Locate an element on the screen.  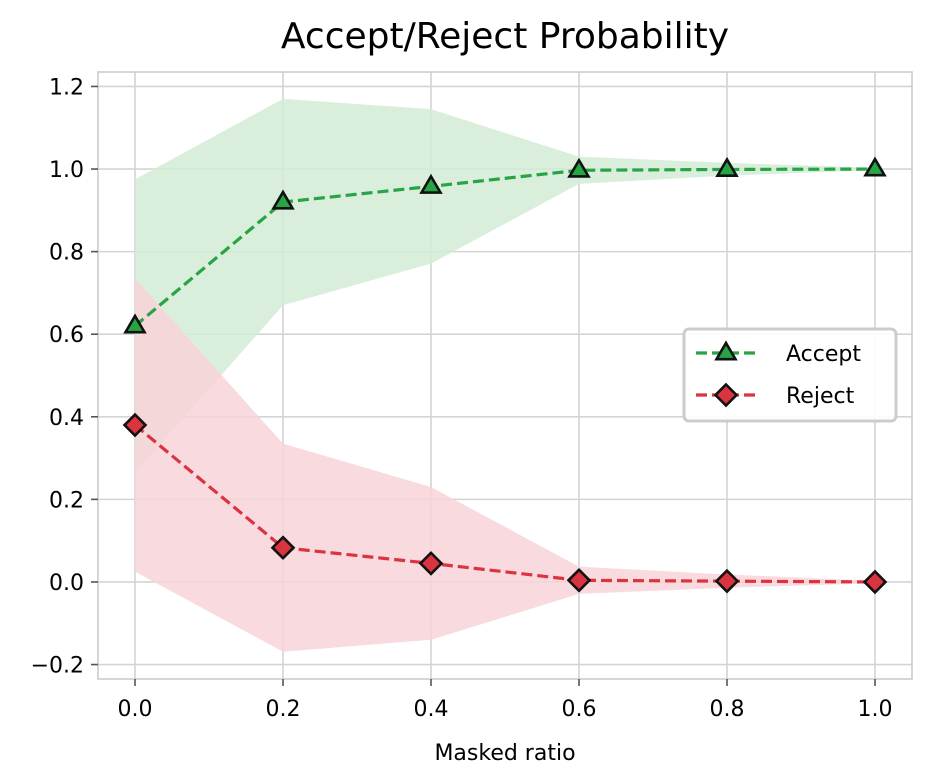
legend-label: Accept is located at coordinates (823, 354).